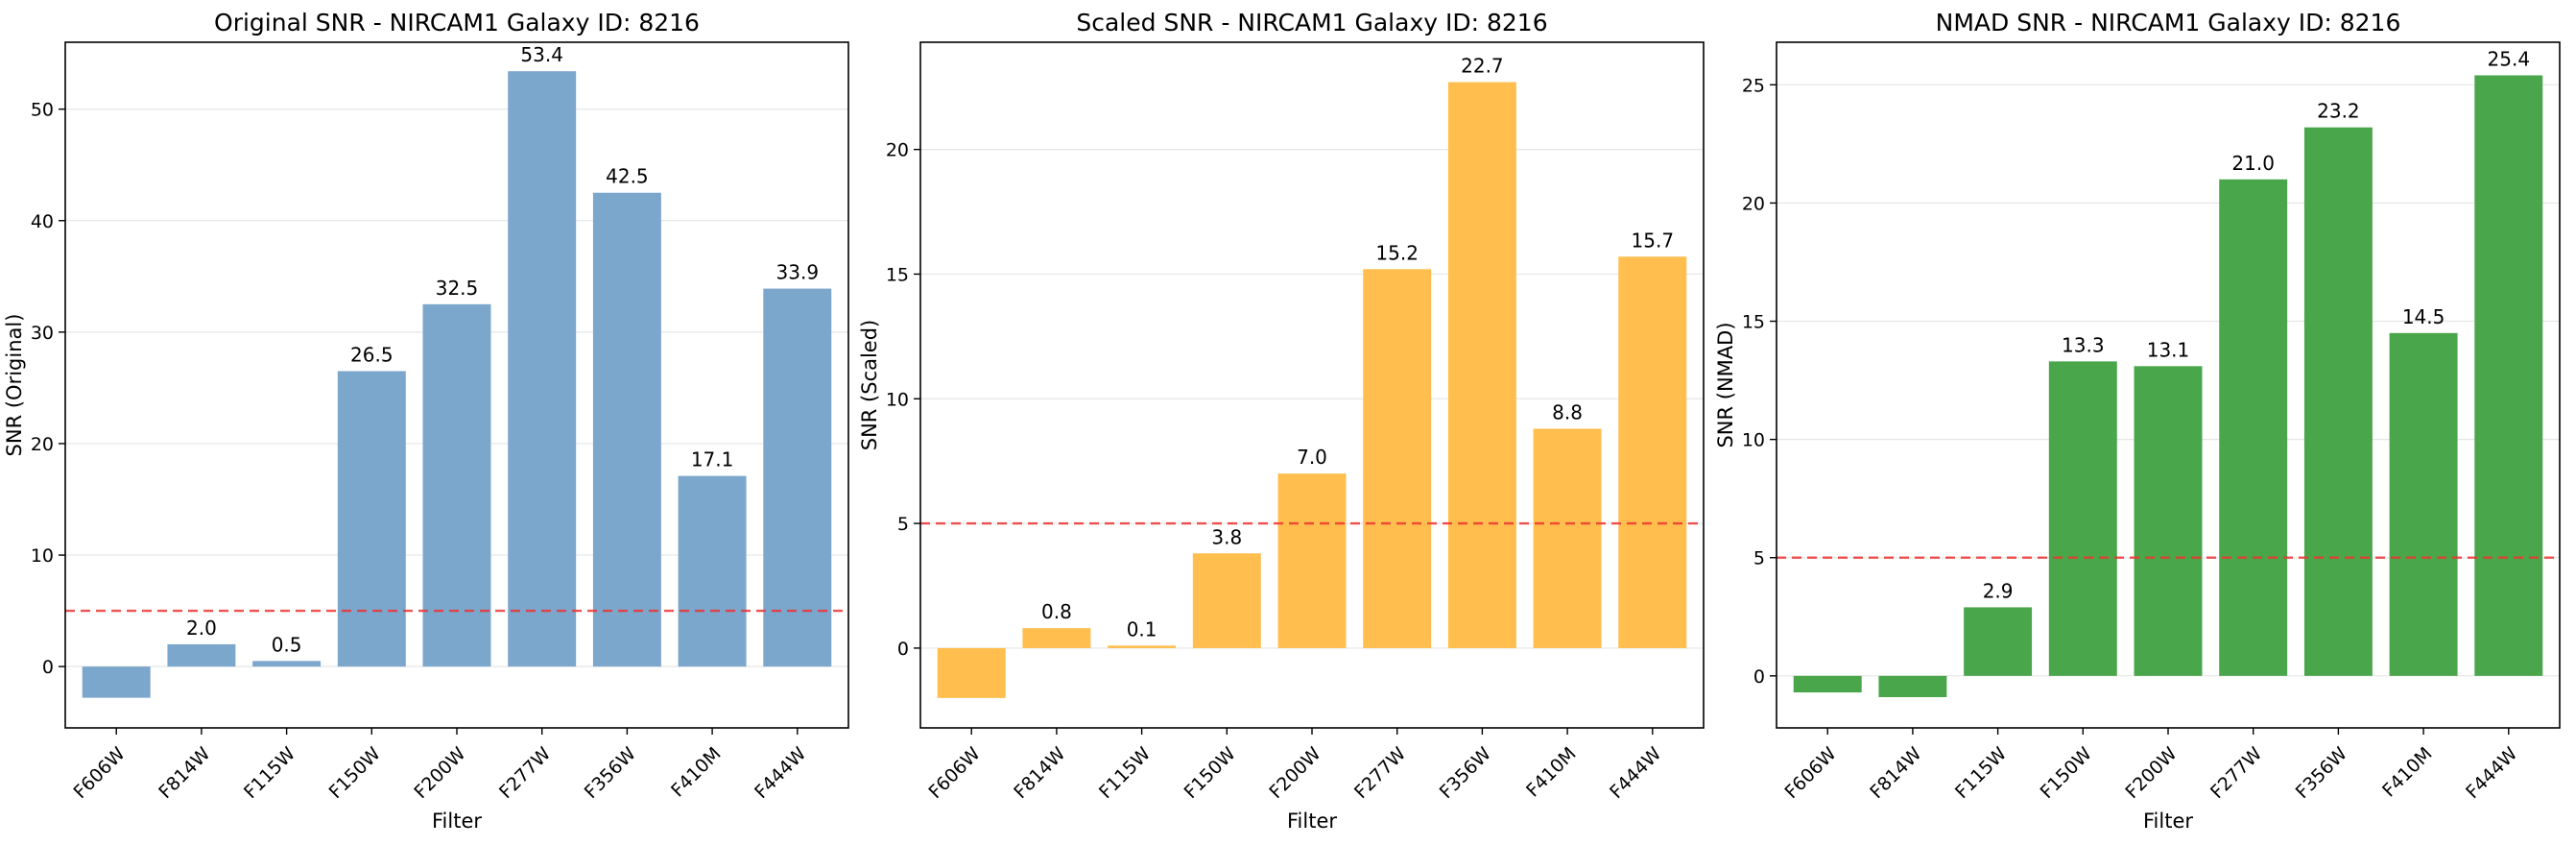 This screenshot has height=846, width=2576. I want to click on bar-value-label: 21.0, so click(2253, 163).